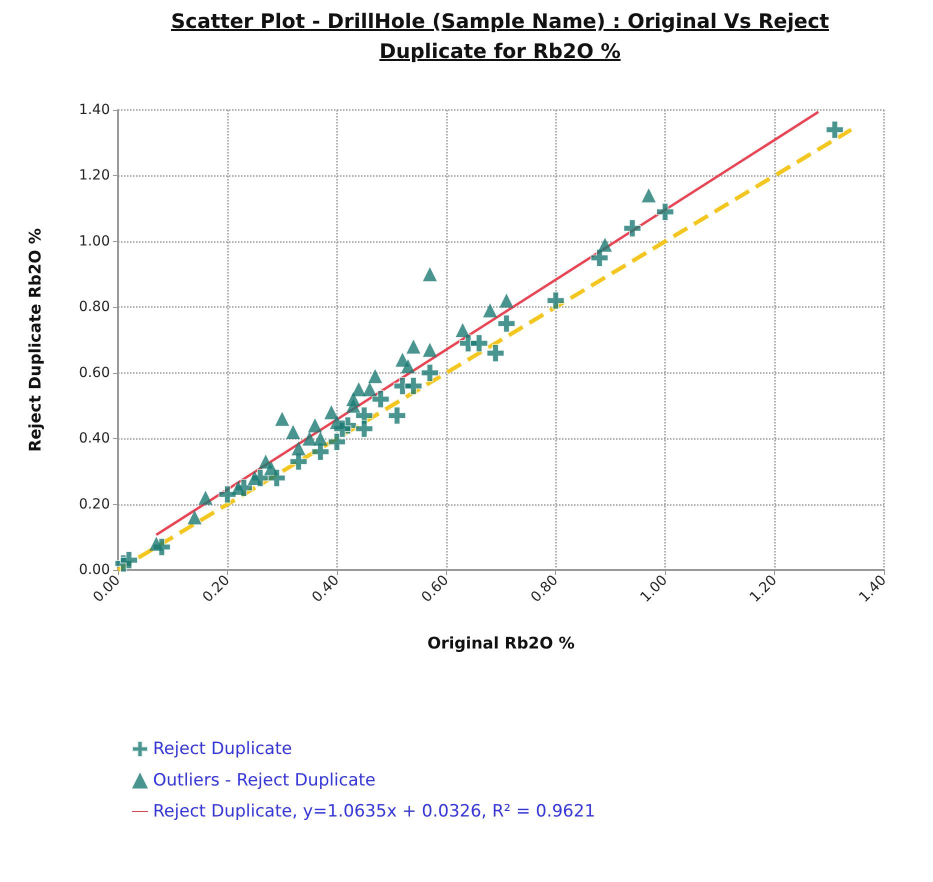 Image resolution: width=933 pixels, height=882 pixels. I want to click on x-axis-title: Original Rb2O %, so click(501, 643).